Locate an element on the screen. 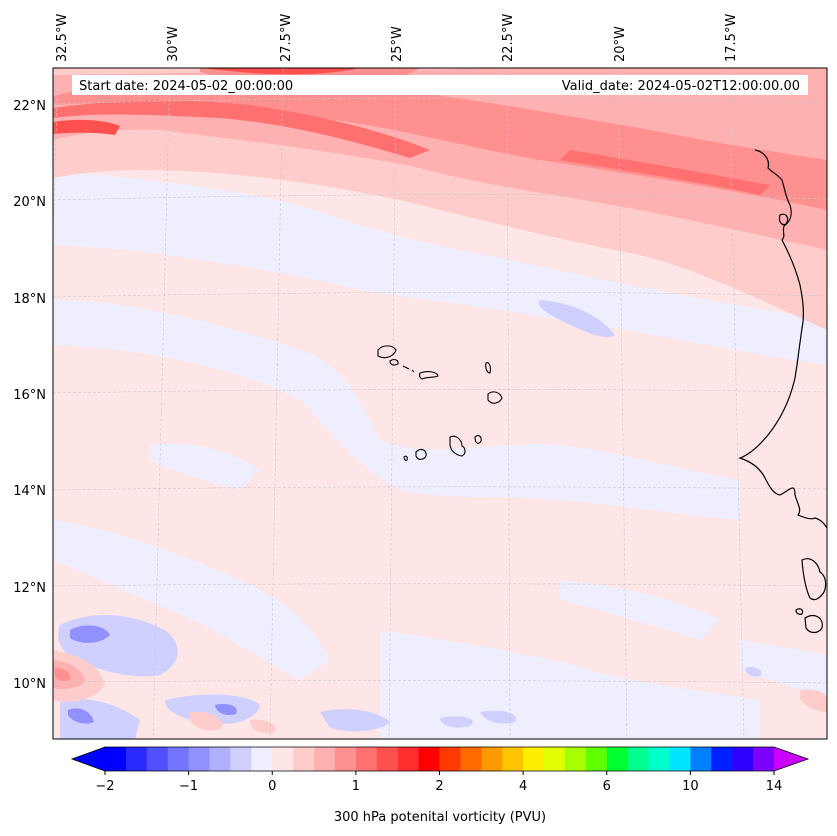 This screenshot has height=836, width=837. colorbar-tick-label: 2 is located at coordinates (439, 786).